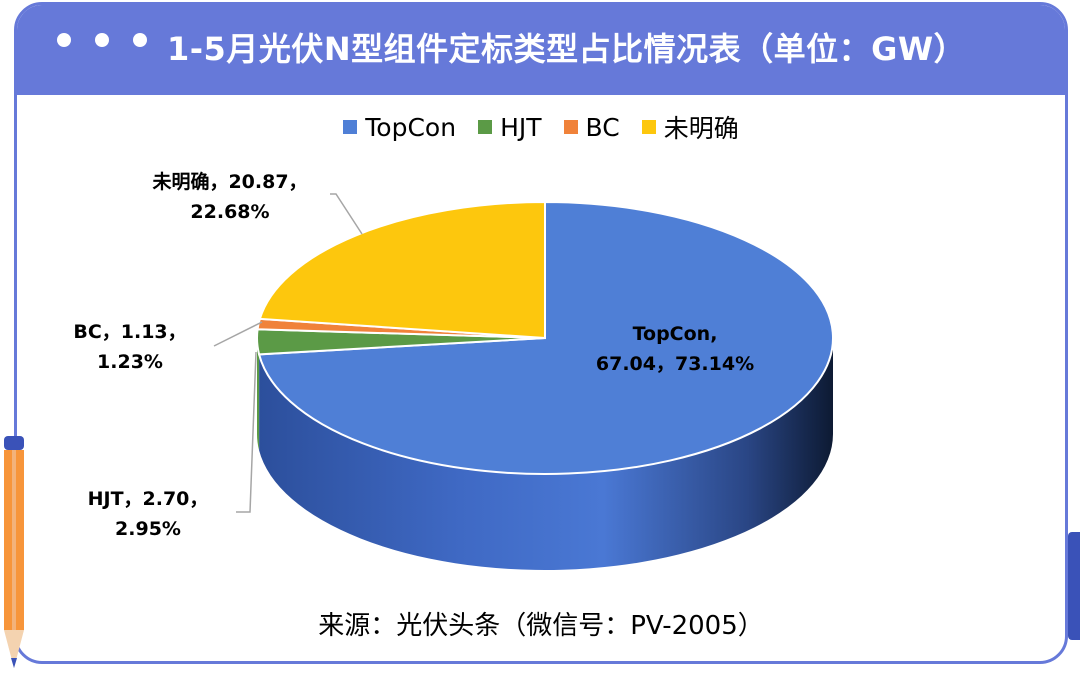 This screenshot has width=1080, height=673. I want to click on pencil-icon, so click(14, 552).